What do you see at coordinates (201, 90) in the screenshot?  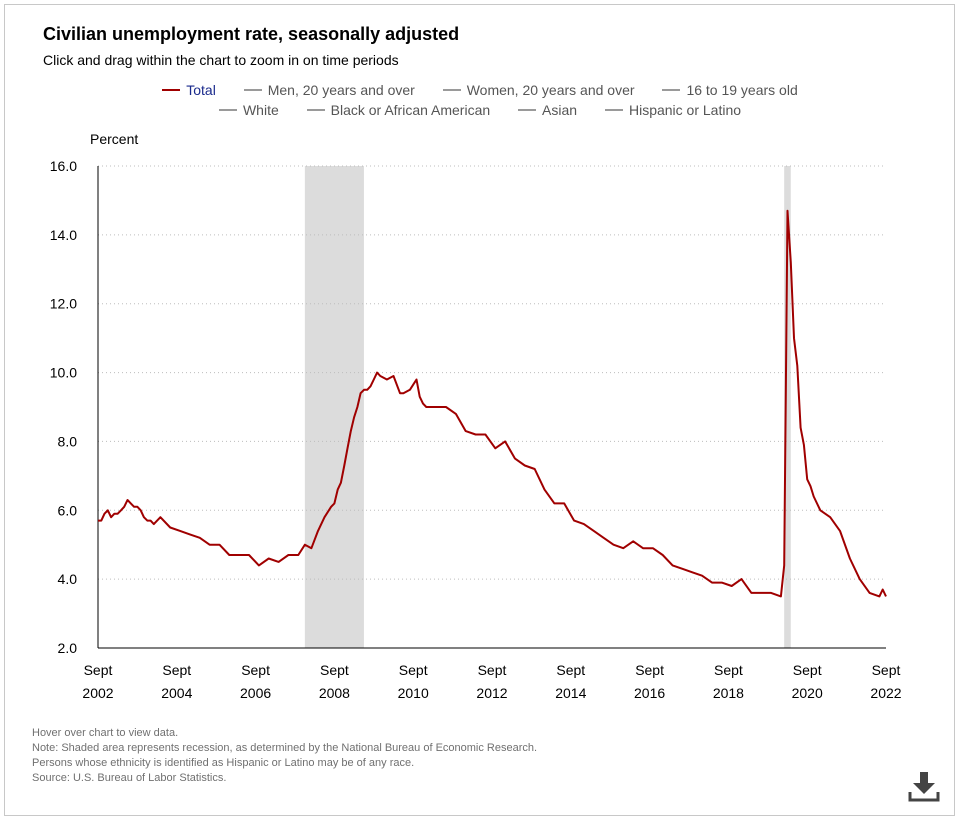 I see `legend-label: Total` at bounding box center [201, 90].